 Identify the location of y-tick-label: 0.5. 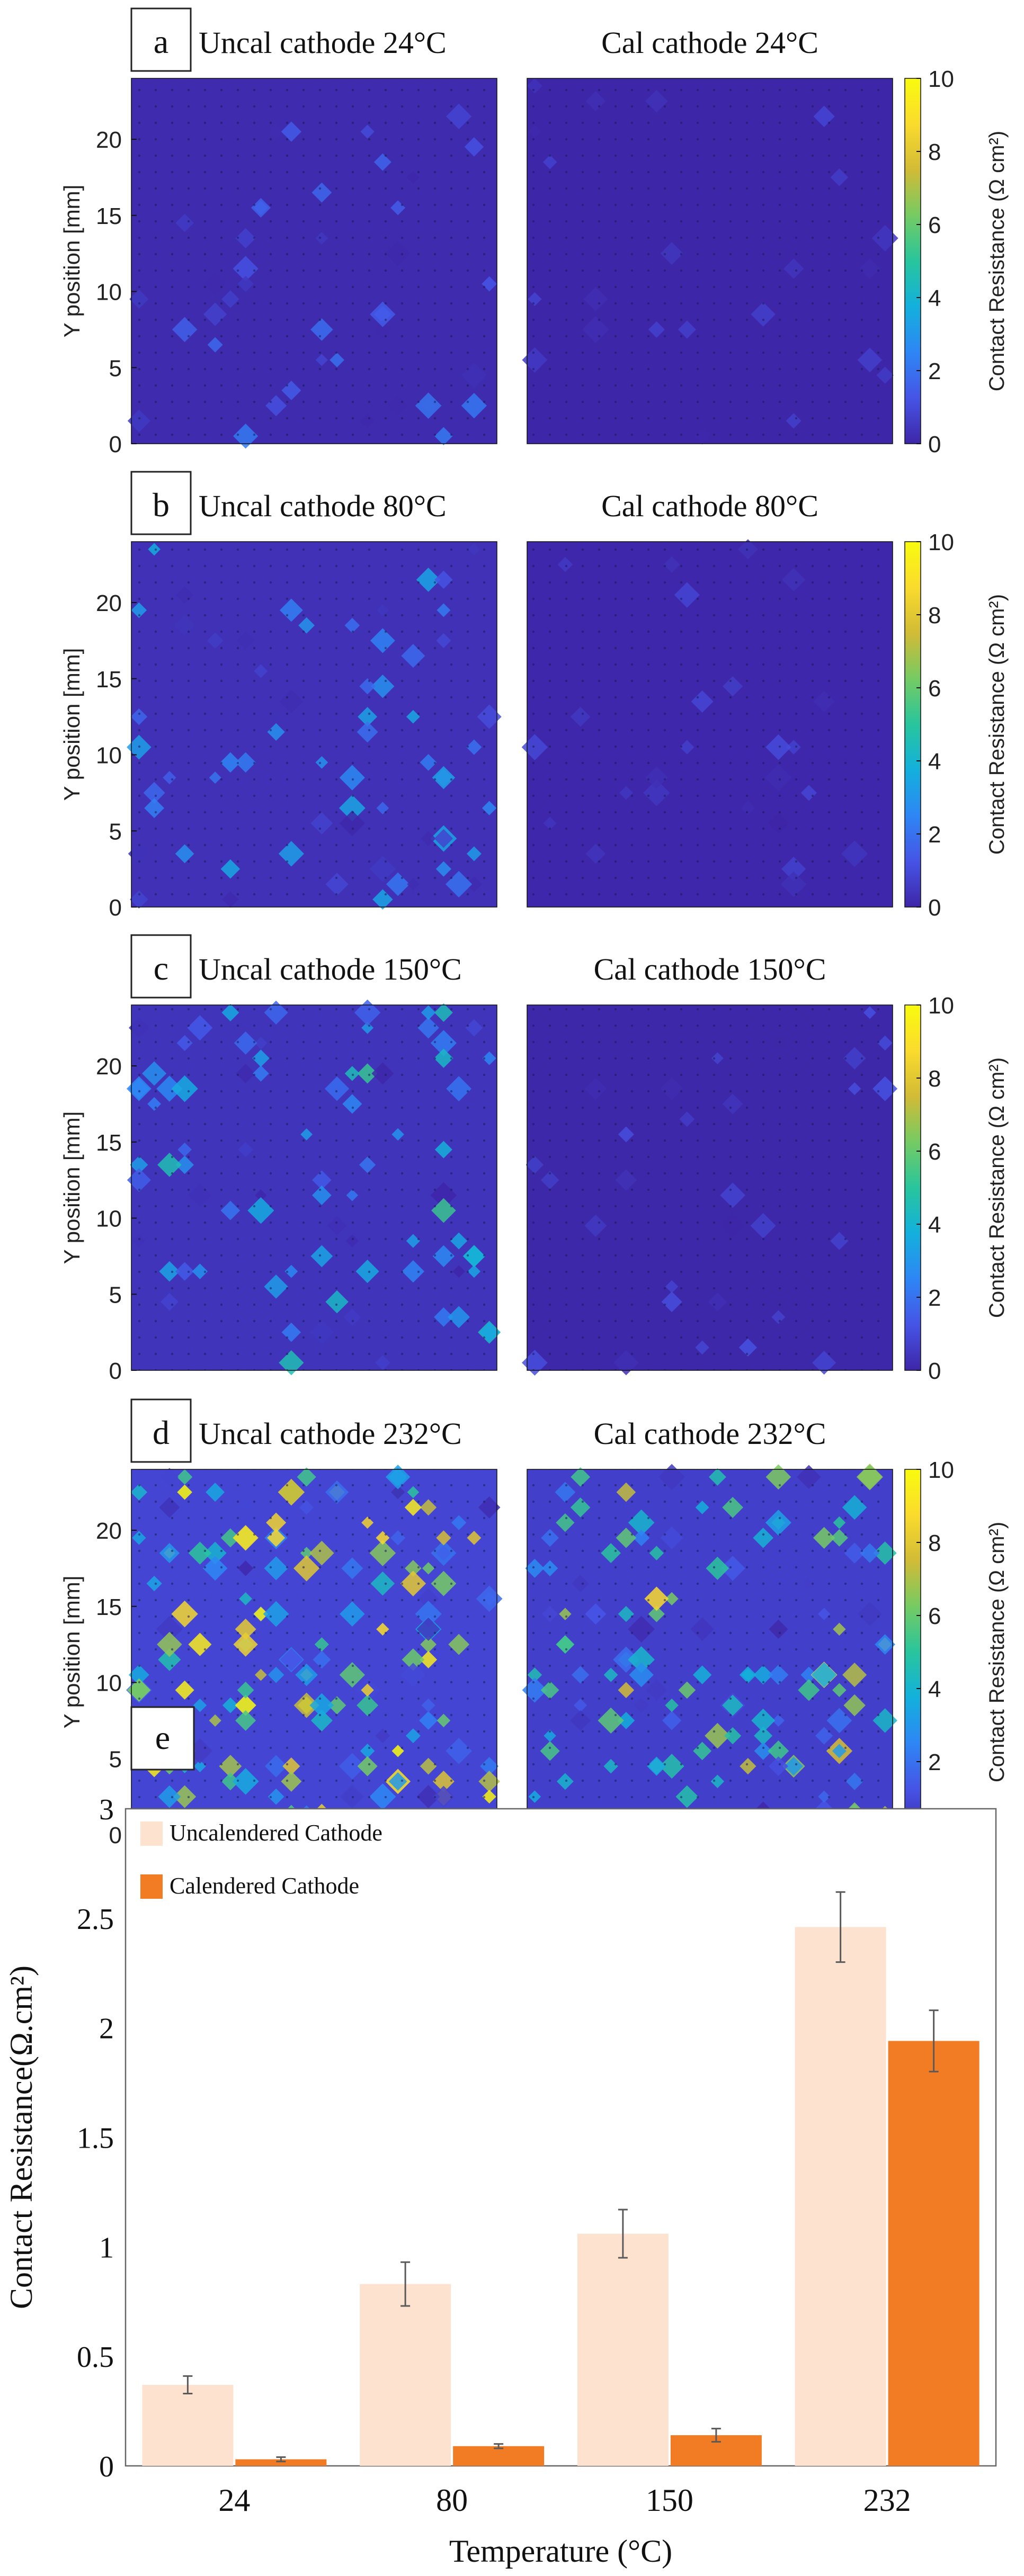
(95, 2357).